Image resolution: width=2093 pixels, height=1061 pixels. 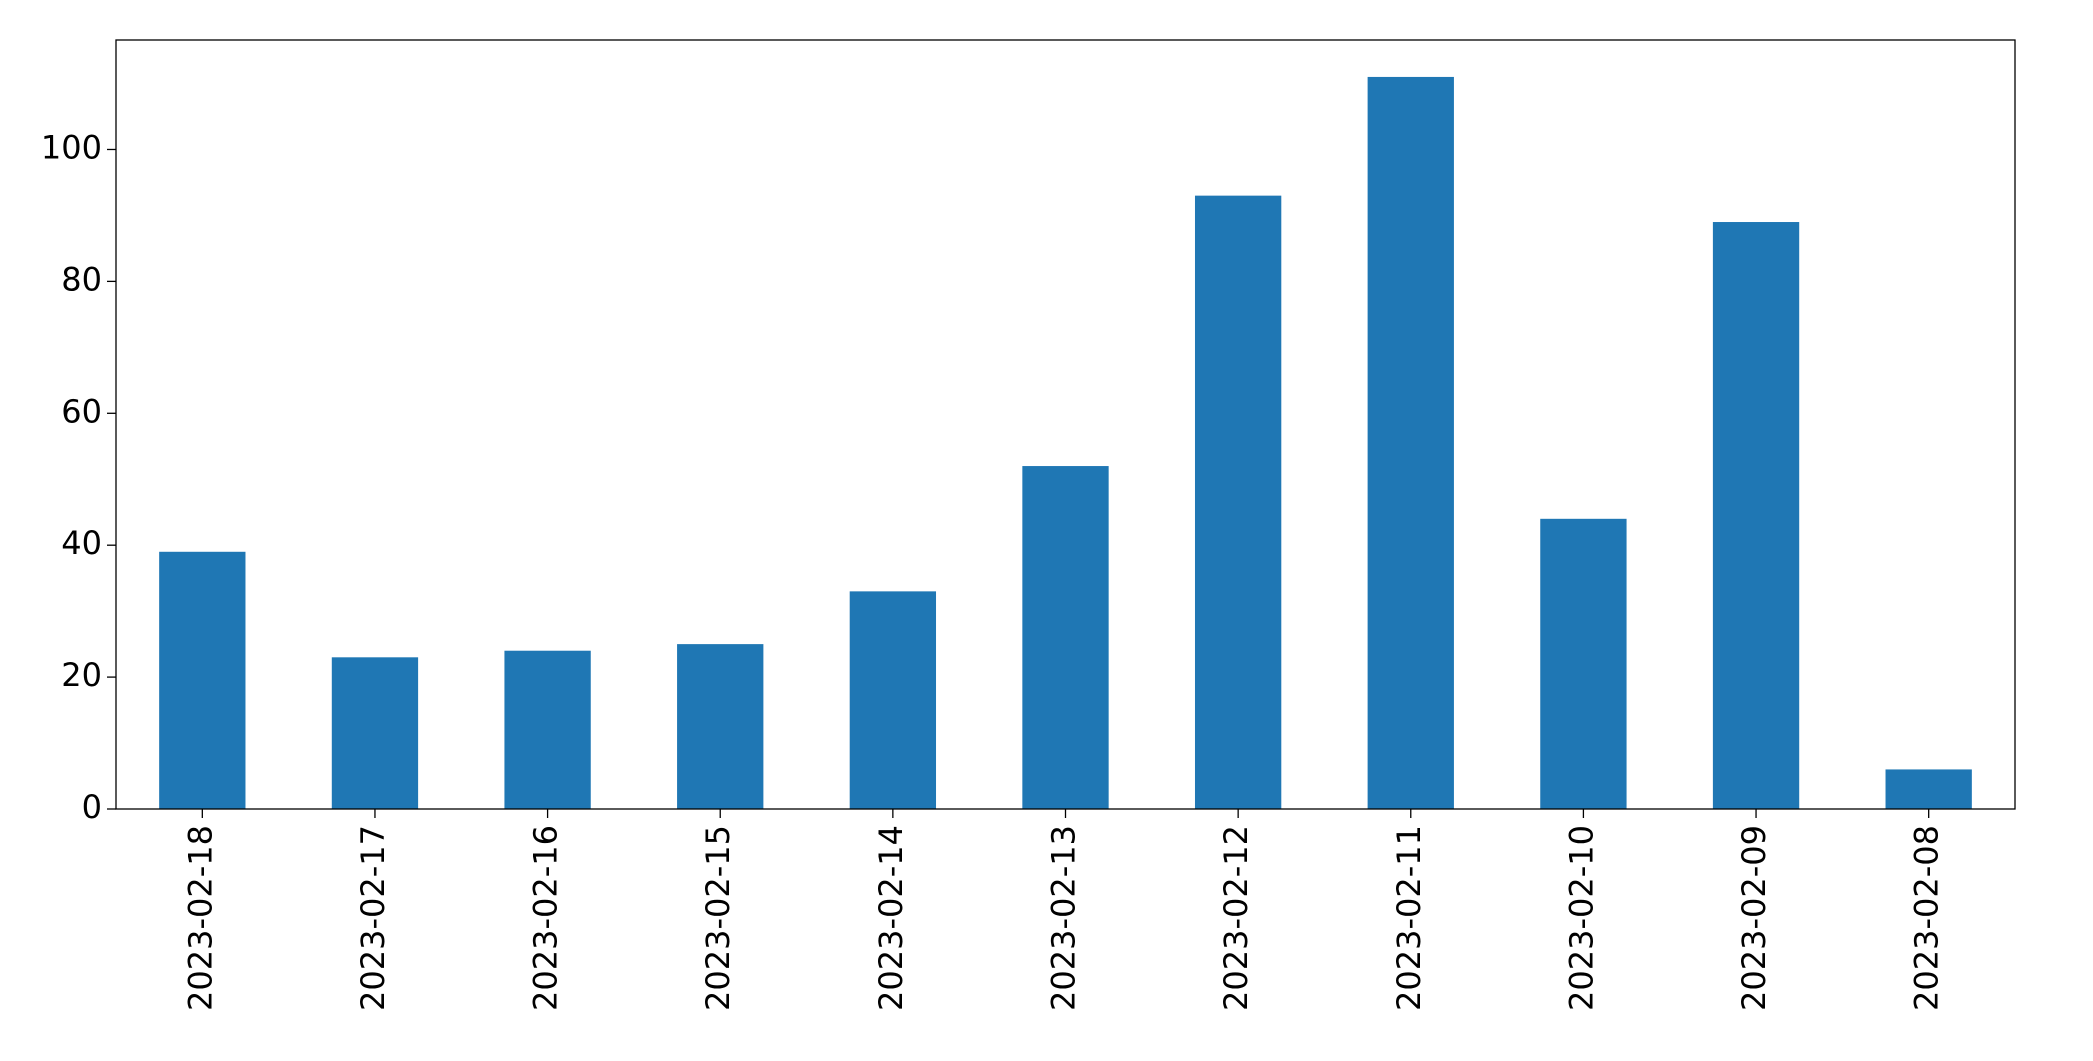 I want to click on x-tick-label: 2023-02-14, so click(x=891, y=918).